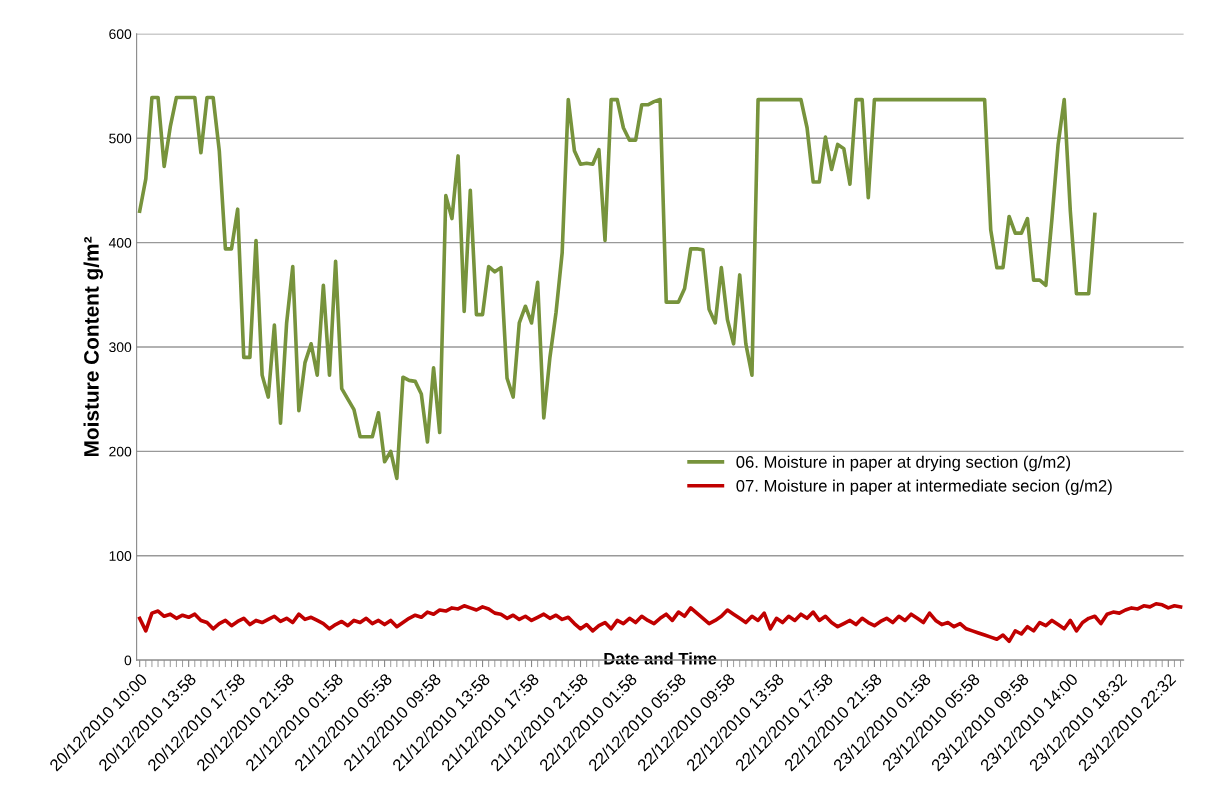  What do you see at coordinates (93, 346) in the screenshot?
I see `y-axis-title: Moisture Content g/m²` at bounding box center [93, 346].